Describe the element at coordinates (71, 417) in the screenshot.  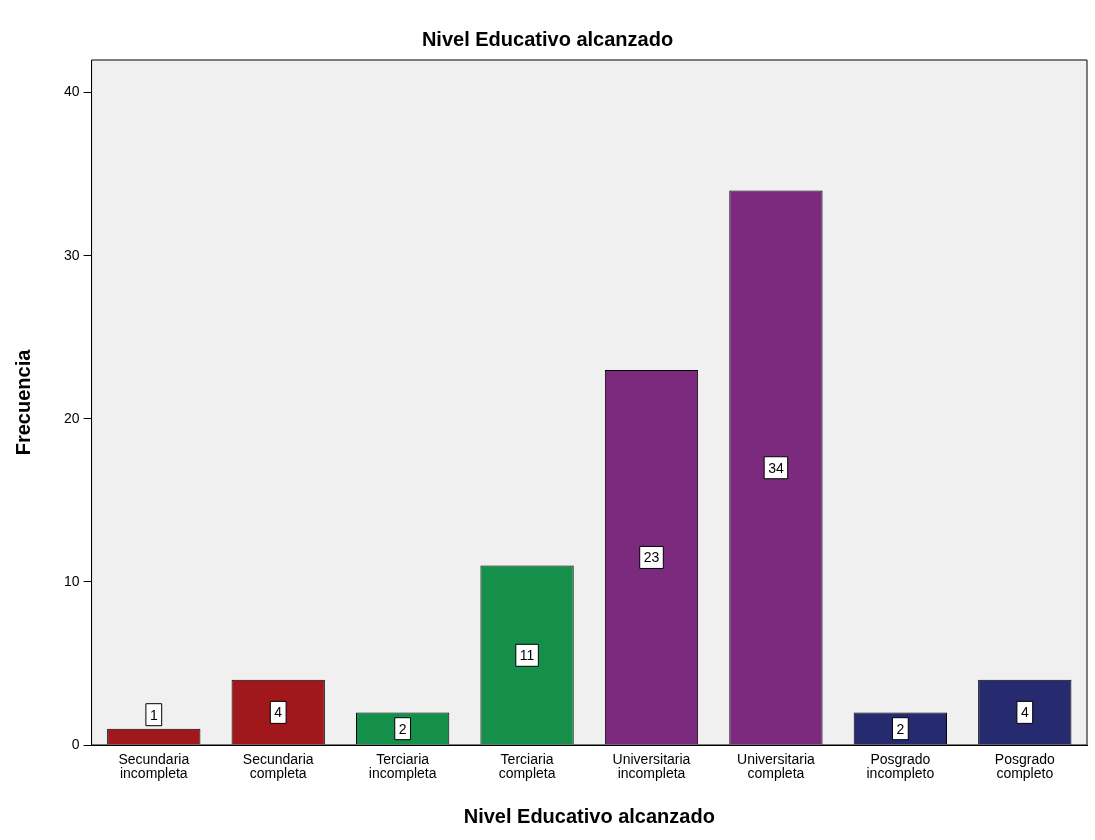
I see `y-tick-label: 20` at that location.